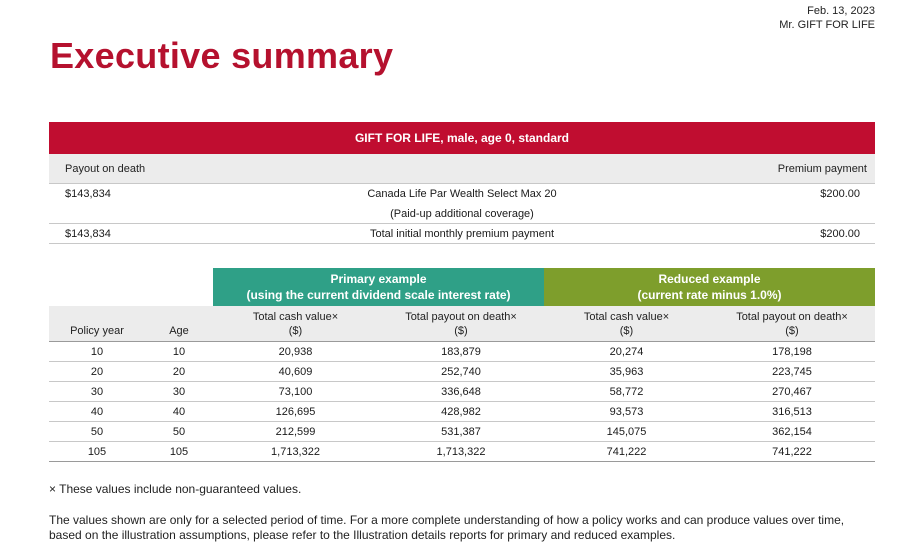  Describe the element at coordinates (179, 451) in the screenshot. I see `age-cell: 105` at that location.